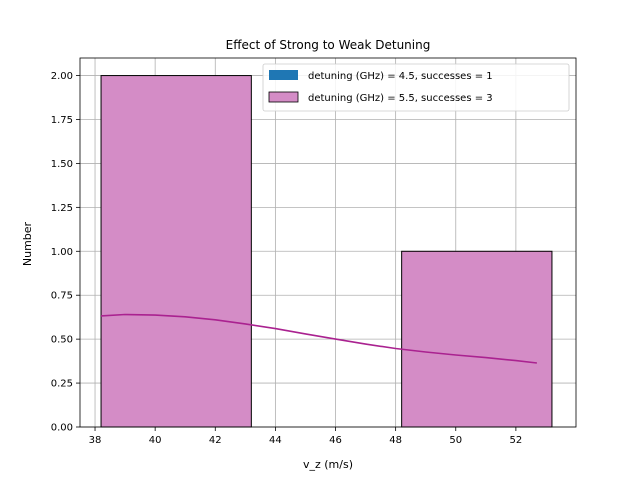 This screenshot has width=640, height=480. What do you see at coordinates (328, 464) in the screenshot?
I see `x-axis-label: v_z (m/s)` at bounding box center [328, 464].